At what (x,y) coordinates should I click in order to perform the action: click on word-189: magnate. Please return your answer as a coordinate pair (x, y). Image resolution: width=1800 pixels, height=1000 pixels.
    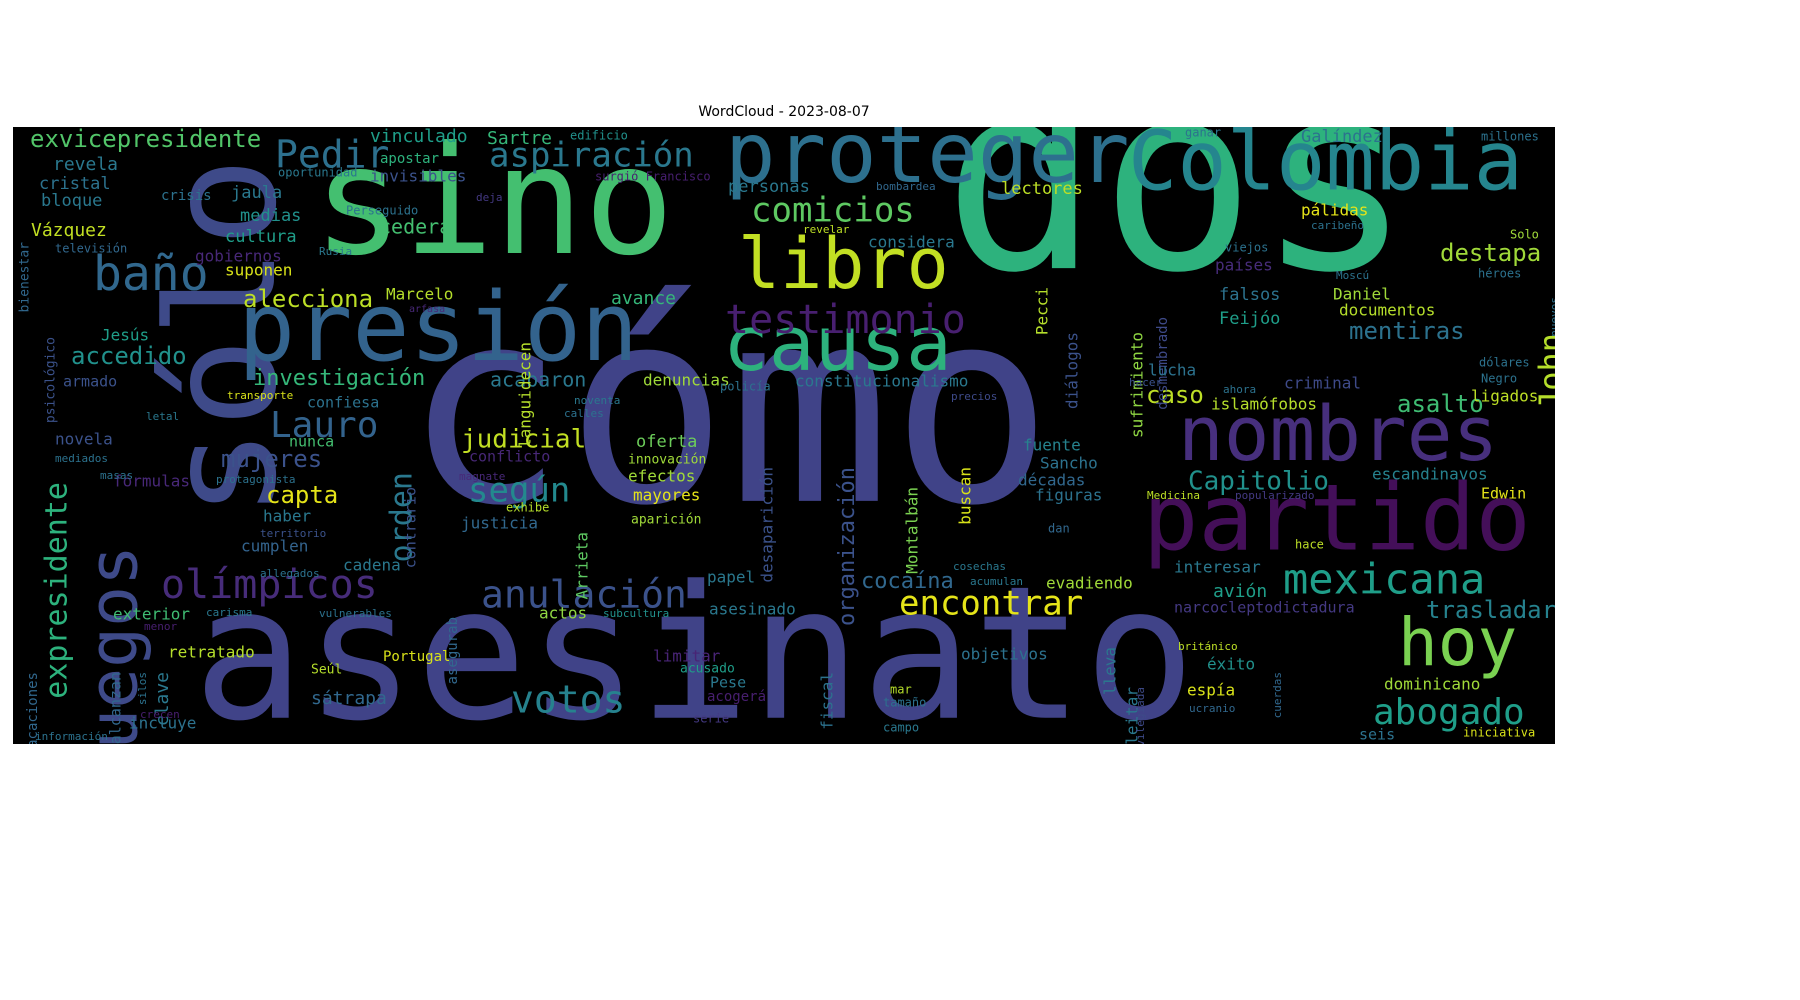
    Looking at the image, I should click on (482, 476).